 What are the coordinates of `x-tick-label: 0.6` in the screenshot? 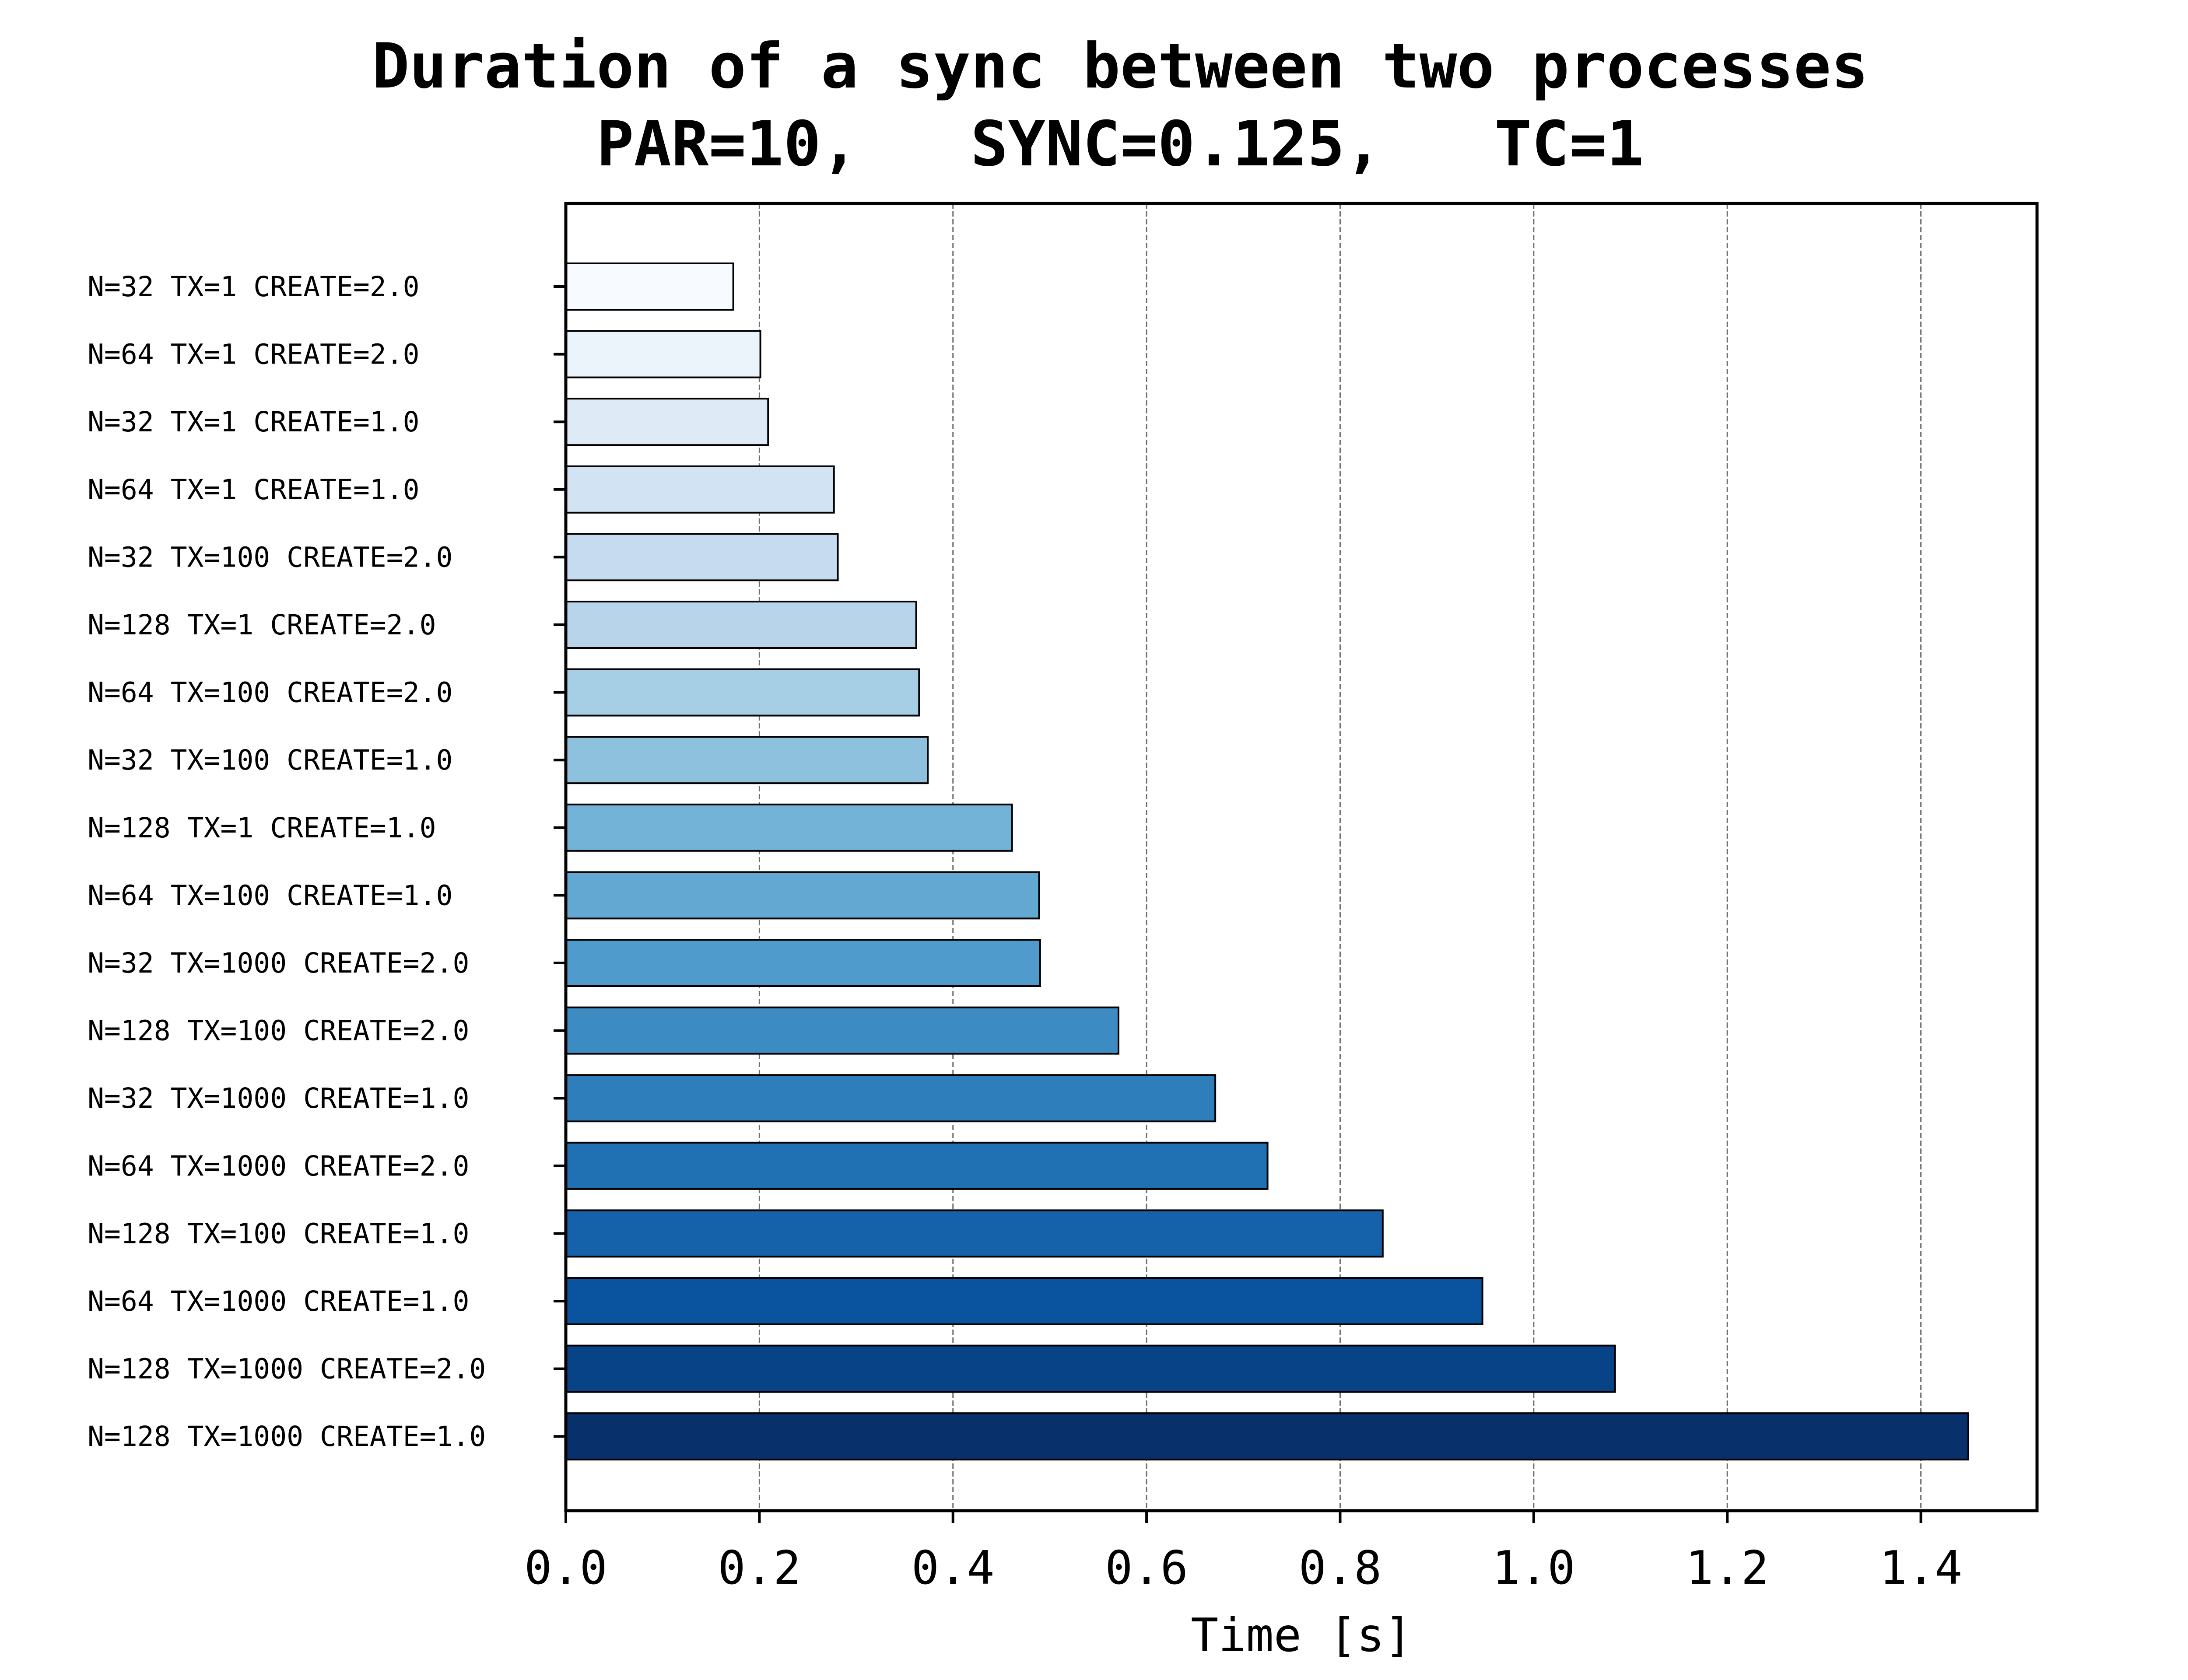 It's located at (1146, 1568).